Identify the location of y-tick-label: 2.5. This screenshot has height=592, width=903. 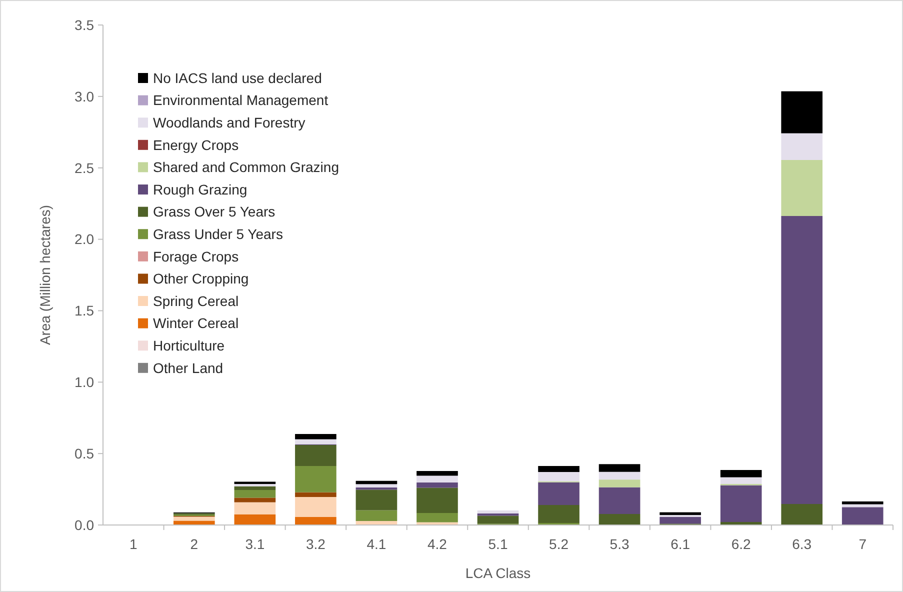
(84, 168).